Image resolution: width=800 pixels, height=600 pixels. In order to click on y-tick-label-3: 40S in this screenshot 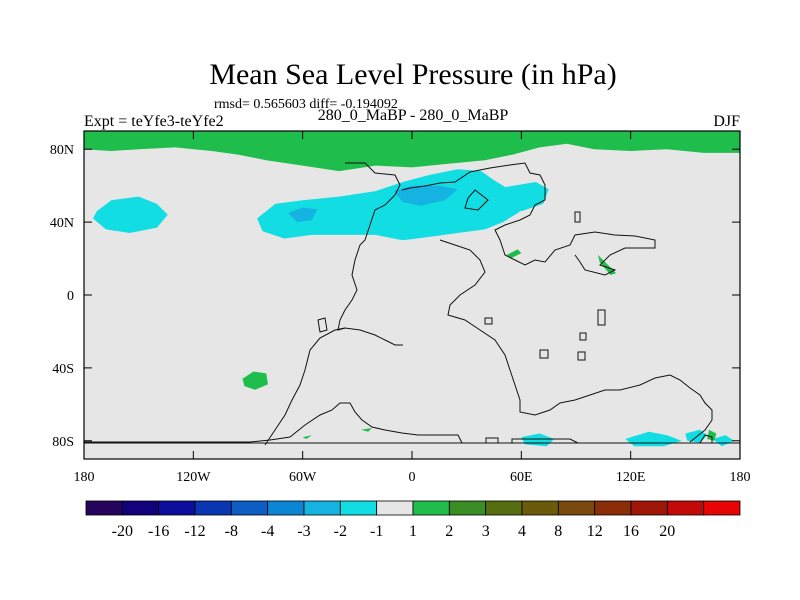, I will do `click(63, 369)`.